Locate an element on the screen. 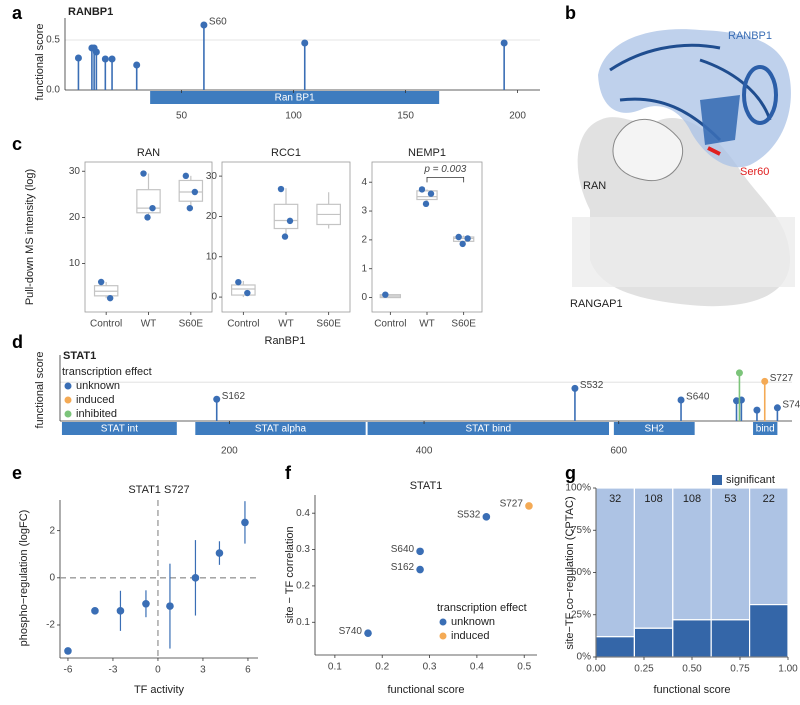 The image size is (800, 705). x-axis-label: TF activity is located at coordinates (159, 690).